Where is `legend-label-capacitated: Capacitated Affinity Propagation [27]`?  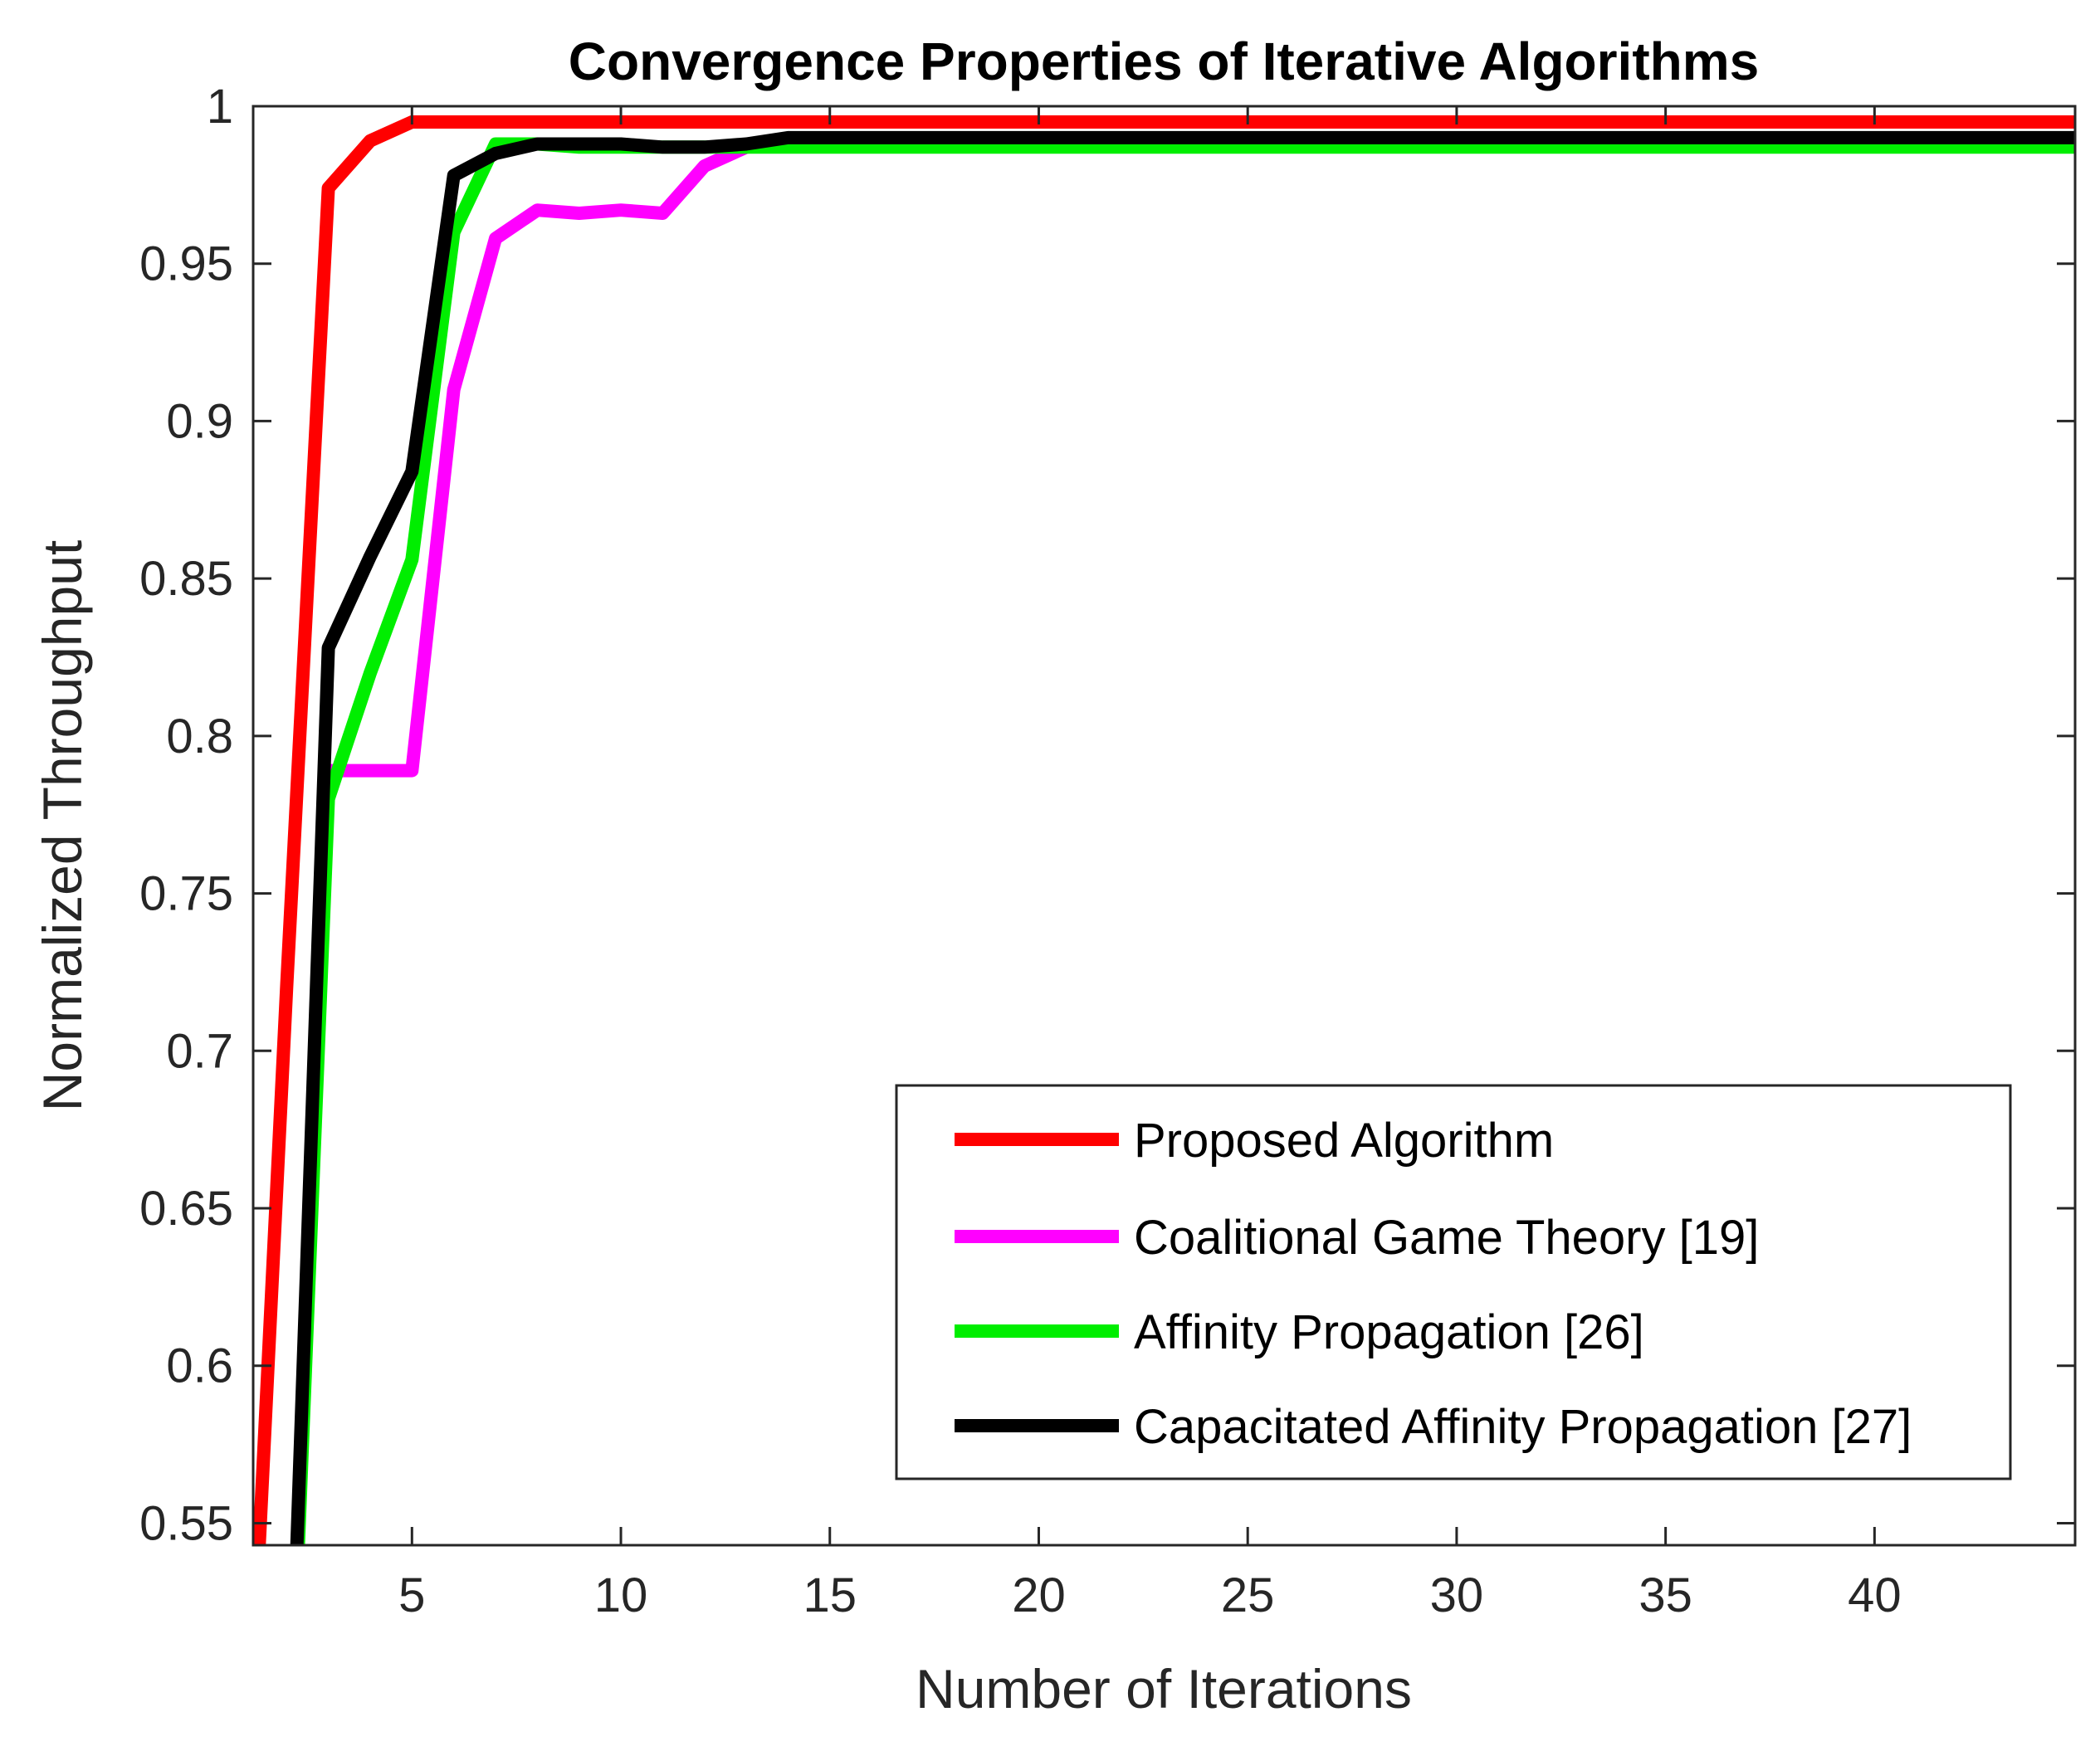 legend-label-capacitated: Capacitated Affinity Propagation [27] is located at coordinates (1523, 1427).